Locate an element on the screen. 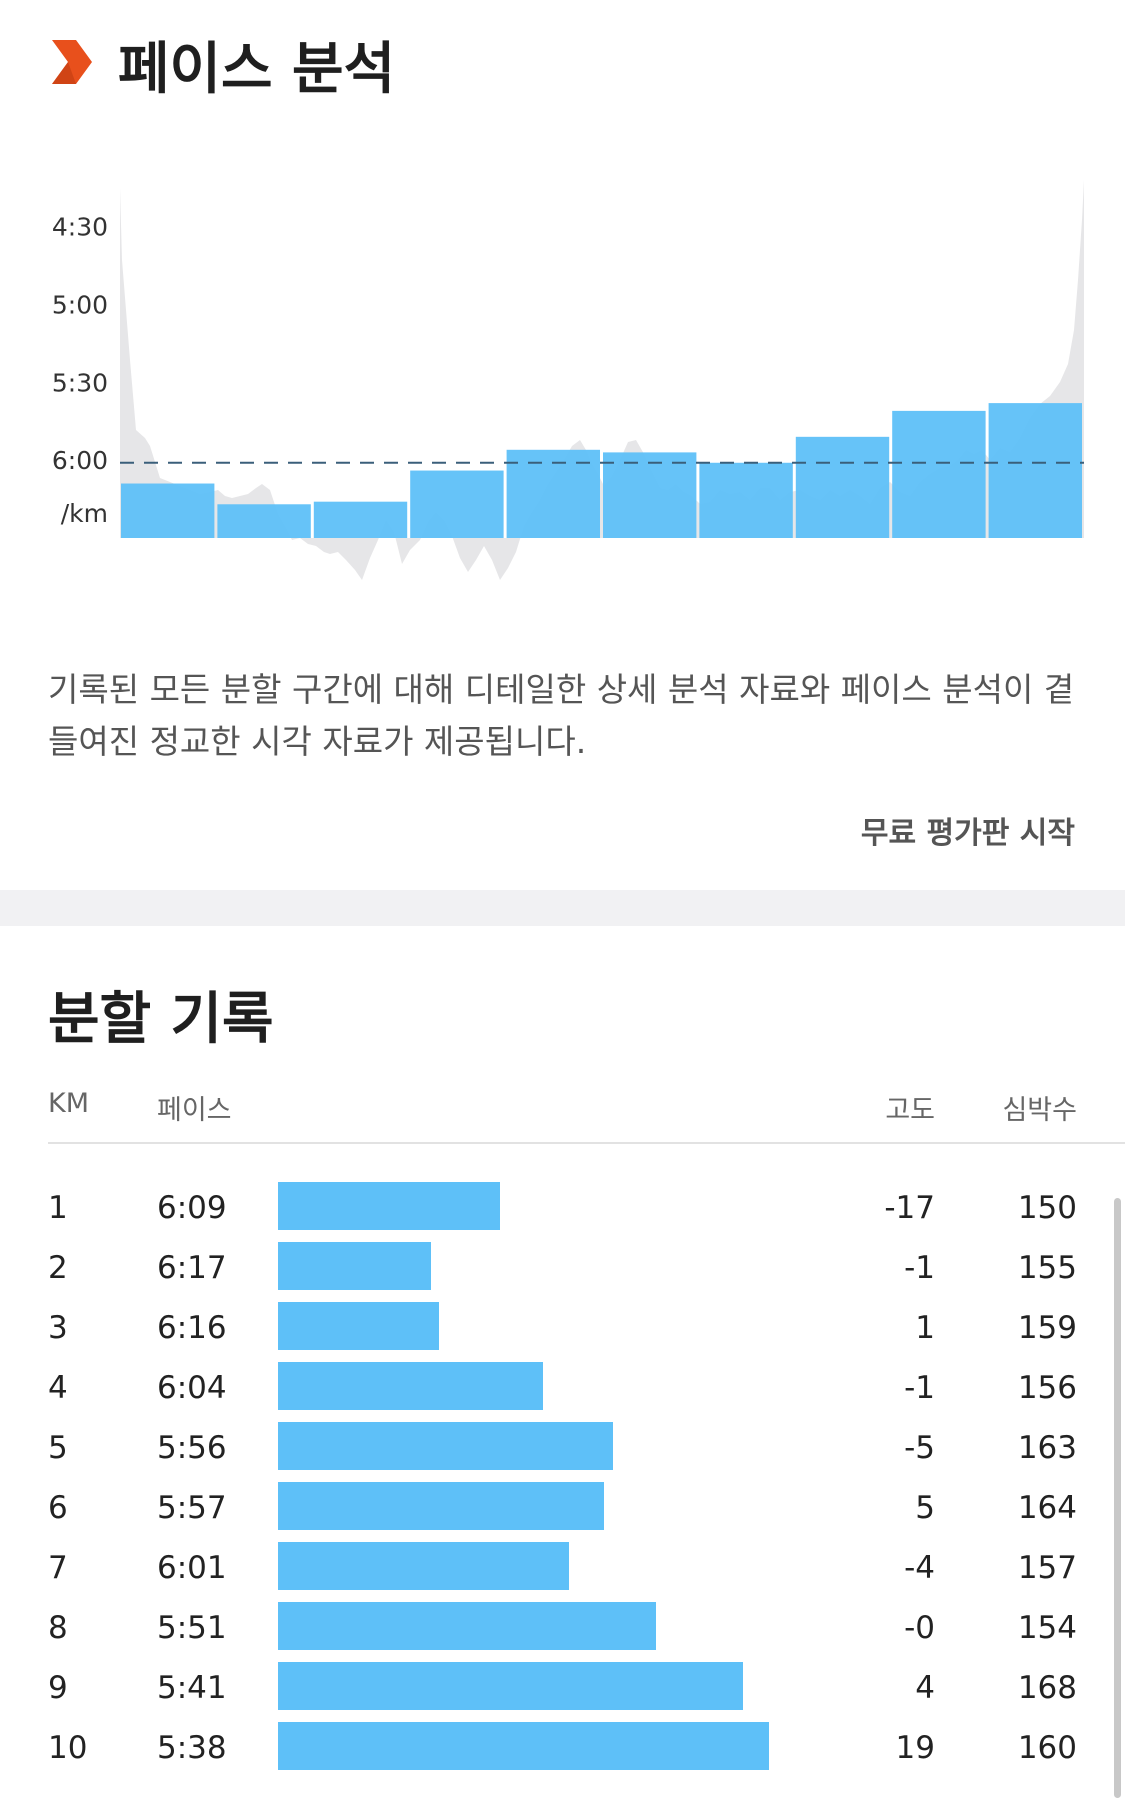 The image size is (1125, 1798). header-divider is located at coordinates (586, 1143).